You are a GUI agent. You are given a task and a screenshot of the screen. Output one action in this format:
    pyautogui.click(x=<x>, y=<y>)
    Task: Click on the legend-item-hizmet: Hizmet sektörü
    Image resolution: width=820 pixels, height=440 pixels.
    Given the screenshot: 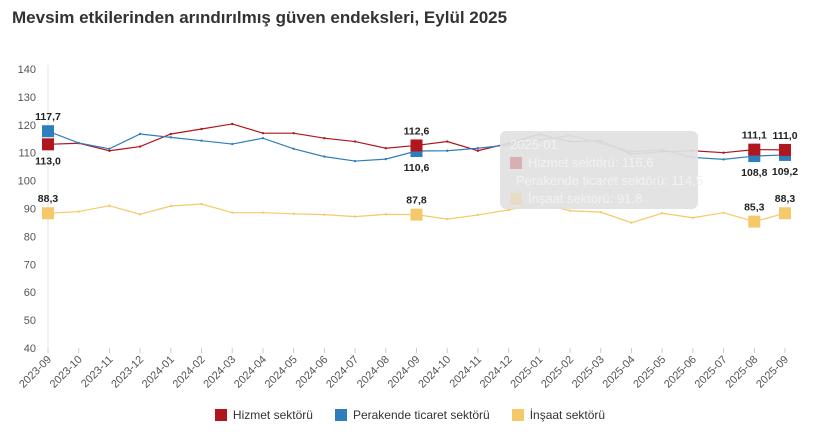 What is the action you would take?
    pyautogui.click(x=263, y=415)
    